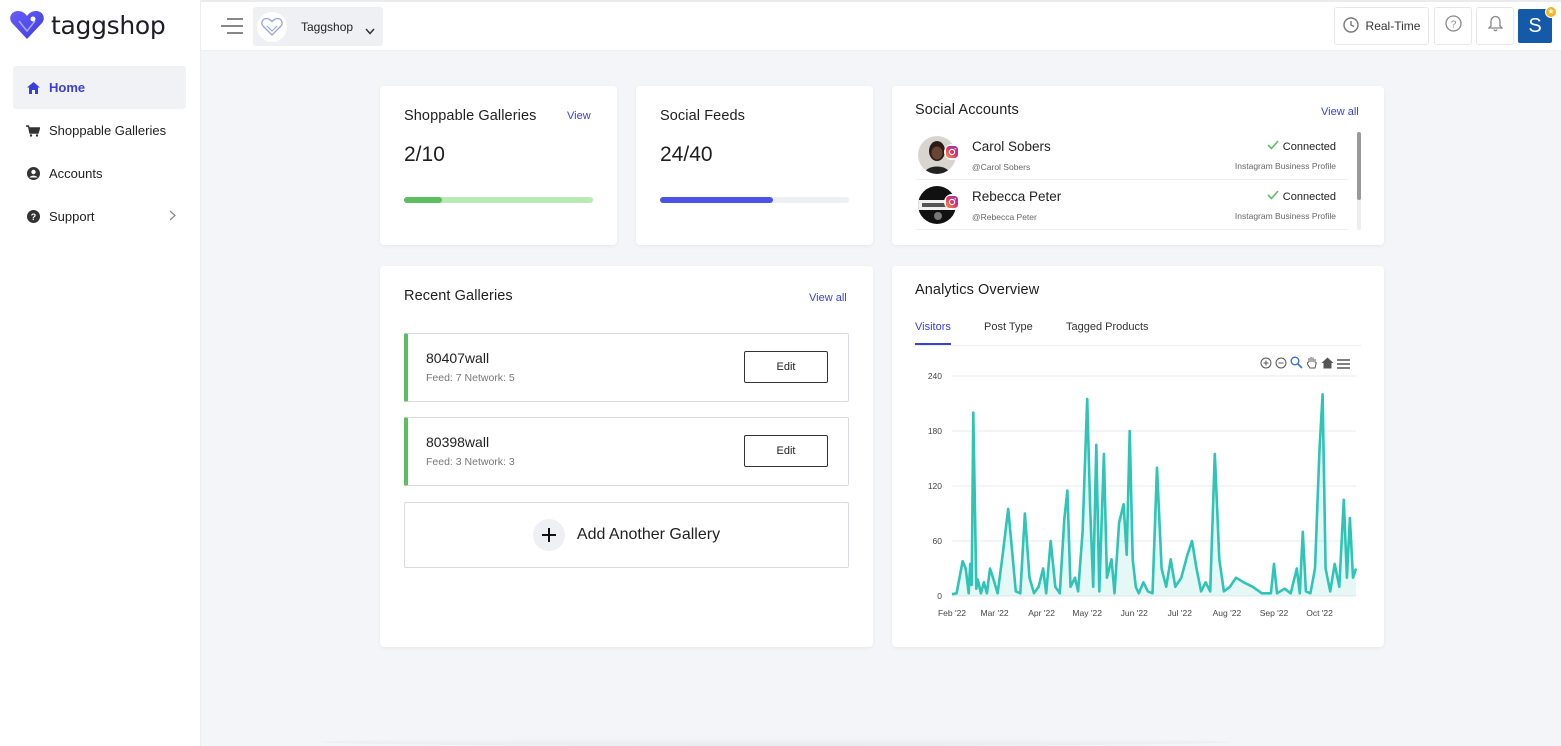 This screenshot has width=1561, height=746. What do you see at coordinates (172, 216) in the screenshot?
I see `chevron-right-icon` at bounding box center [172, 216].